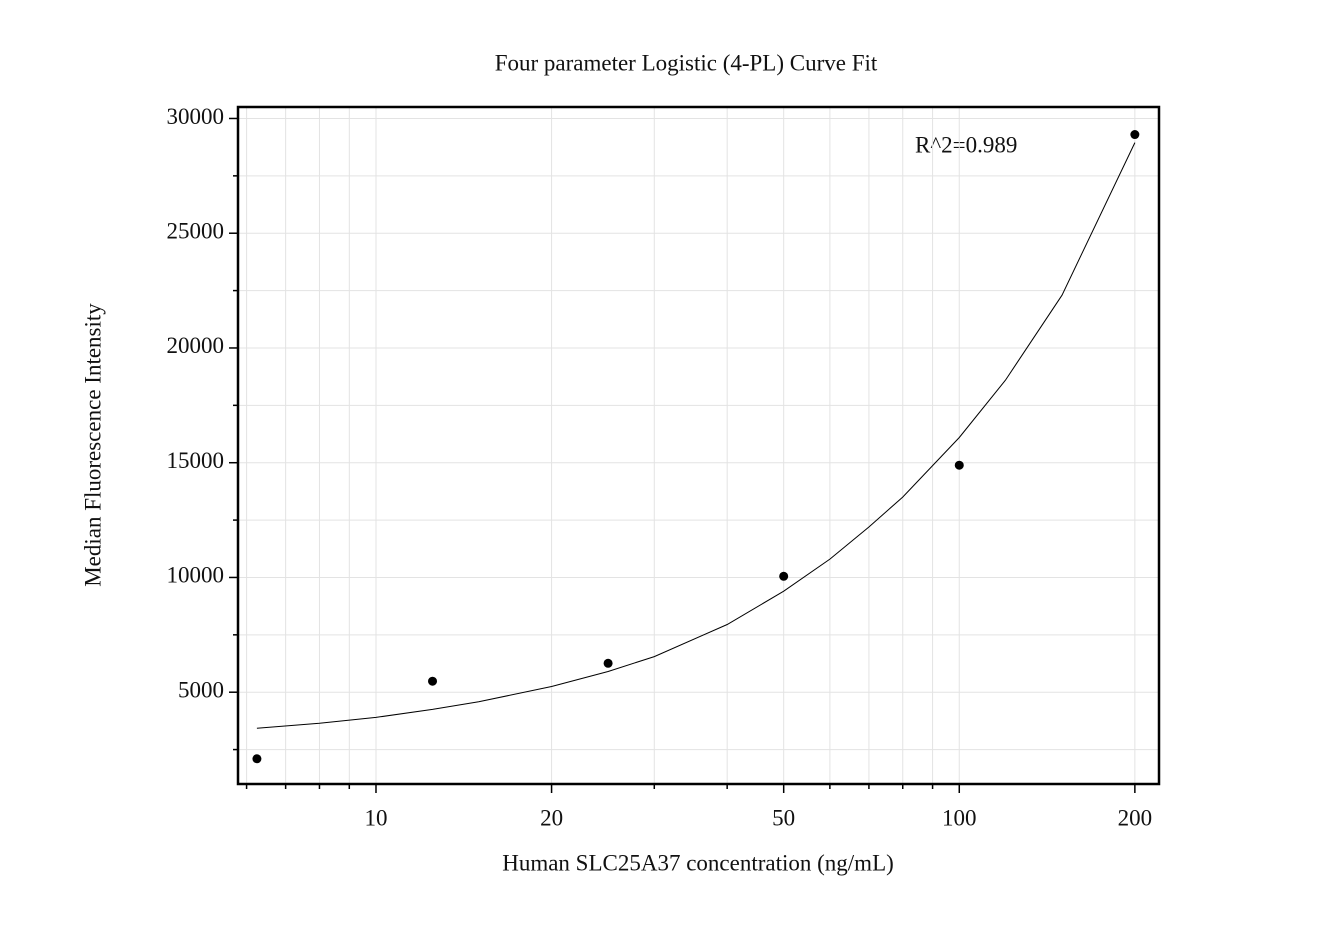 This screenshot has height=931, width=1340. What do you see at coordinates (196, 231) in the screenshot?
I see `y-tick-label: 25000` at bounding box center [196, 231].